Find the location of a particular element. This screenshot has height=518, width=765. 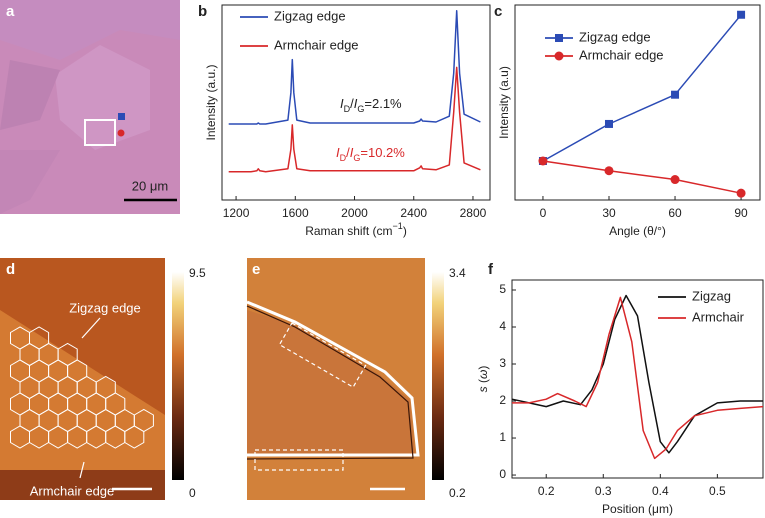

colorbar-label: 3.4 is located at coordinates (457, 273).